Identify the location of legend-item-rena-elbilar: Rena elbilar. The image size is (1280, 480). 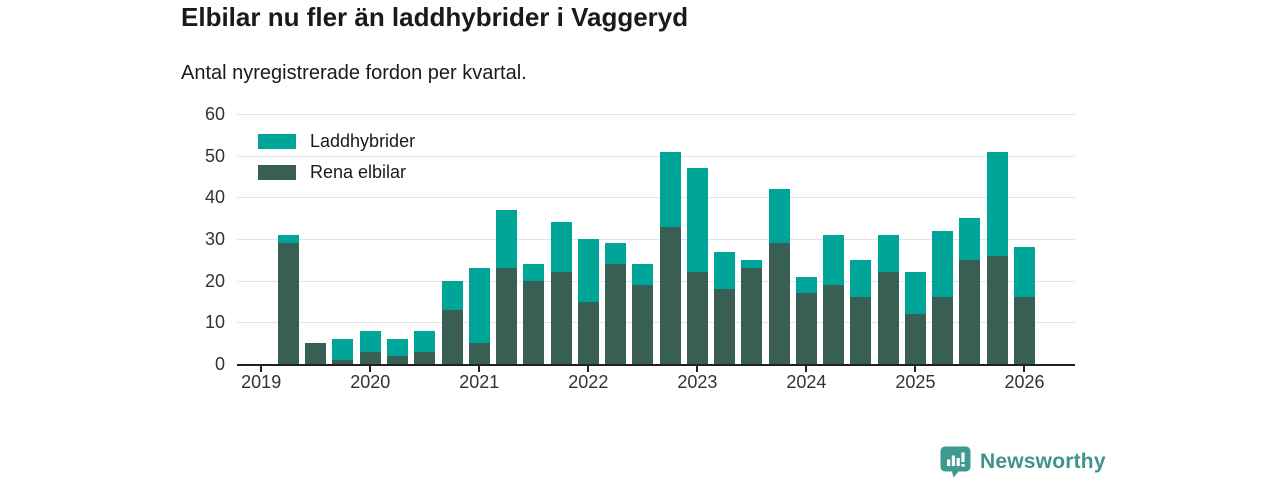
(336, 172).